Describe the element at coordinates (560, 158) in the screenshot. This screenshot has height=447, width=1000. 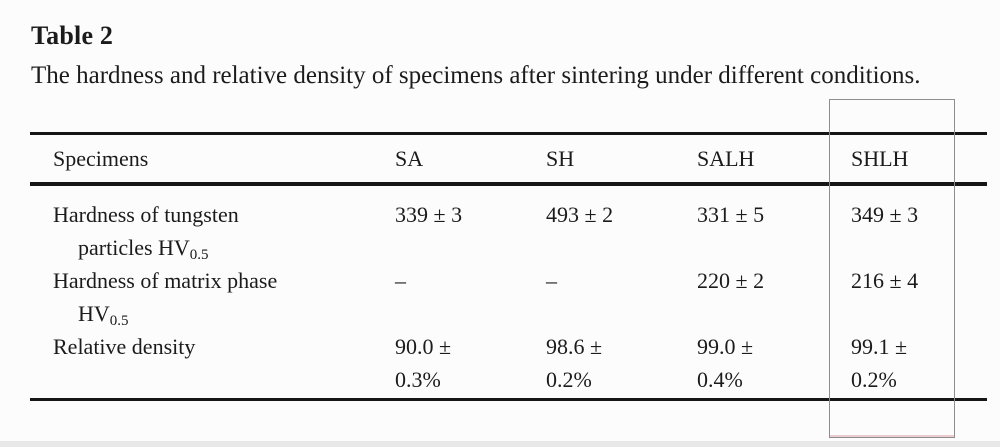
I see `column-header-sh: SH` at that location.